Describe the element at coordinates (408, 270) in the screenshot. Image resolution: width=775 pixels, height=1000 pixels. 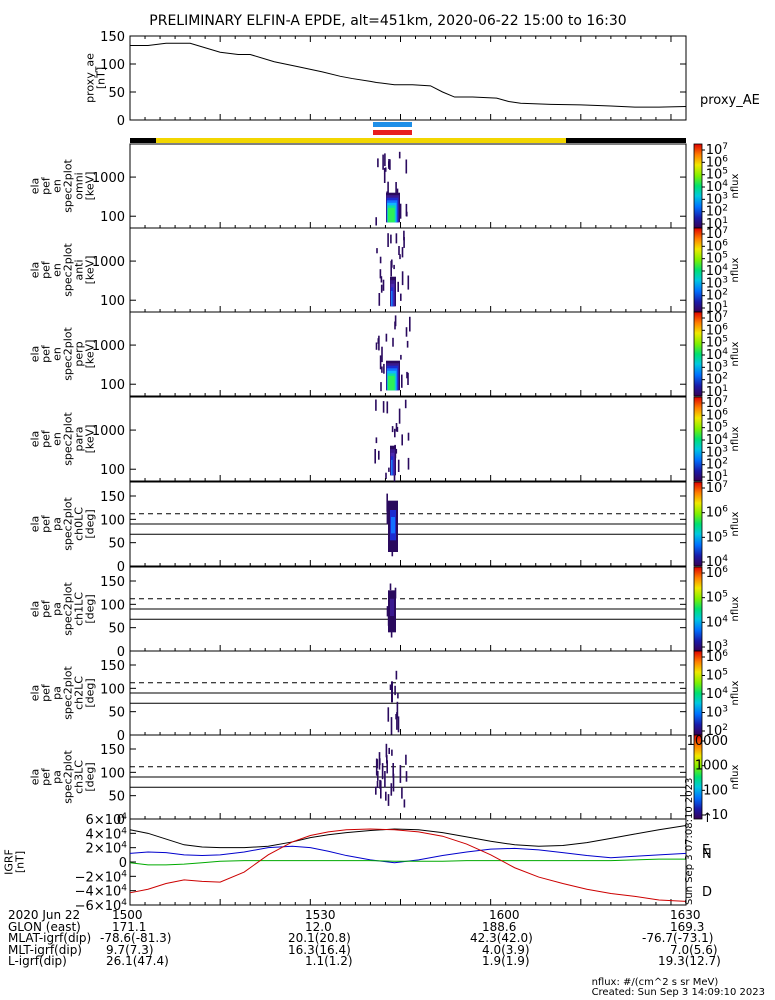
I see `panel-frame` at that location.